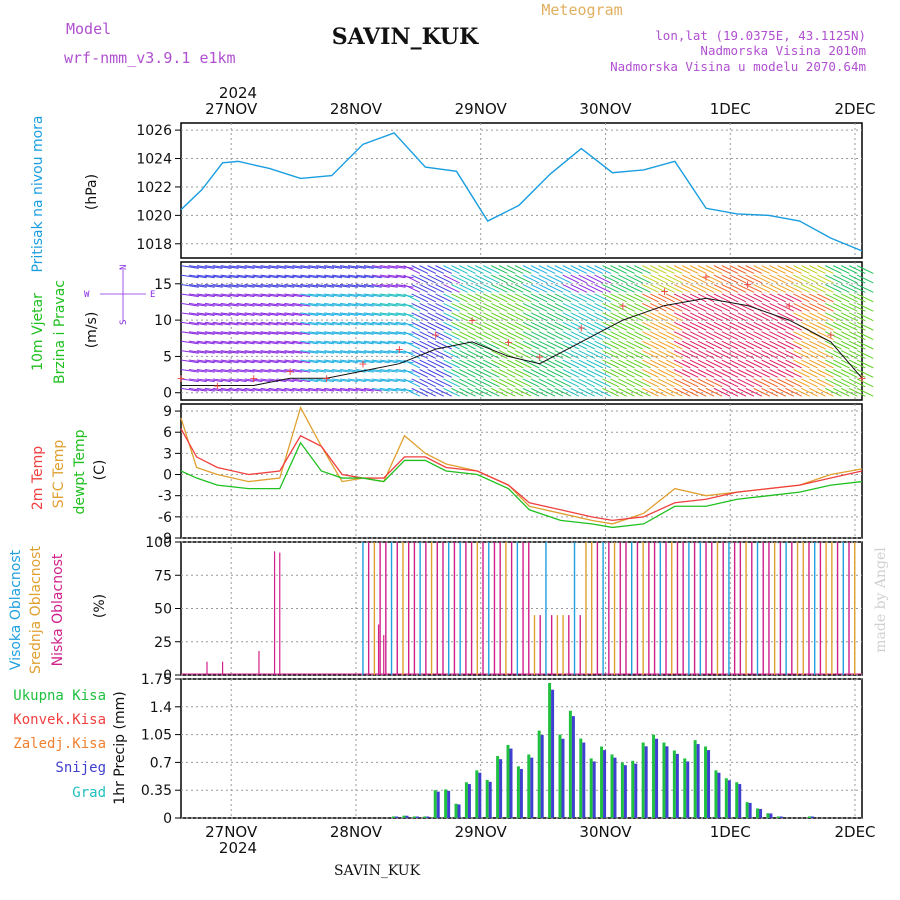 The width and height of the screenshot is (900, 900). I want to click on altitude-text: Nadmorska Visina 2010m, so click(783, 50).